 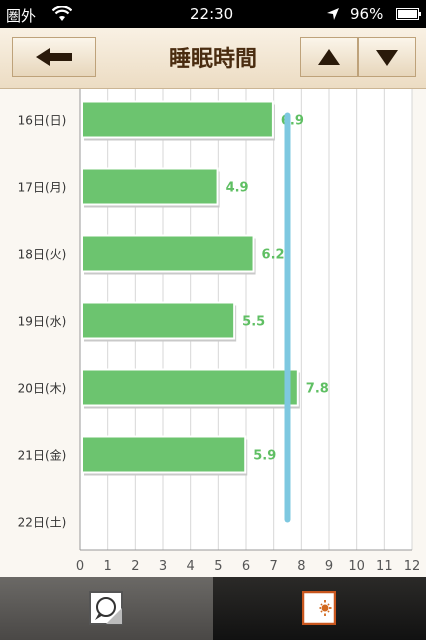 What do you see at coordinates (62, 13) in the screenshot?
I see `wifi-icon` at bounding box center [62, 13].